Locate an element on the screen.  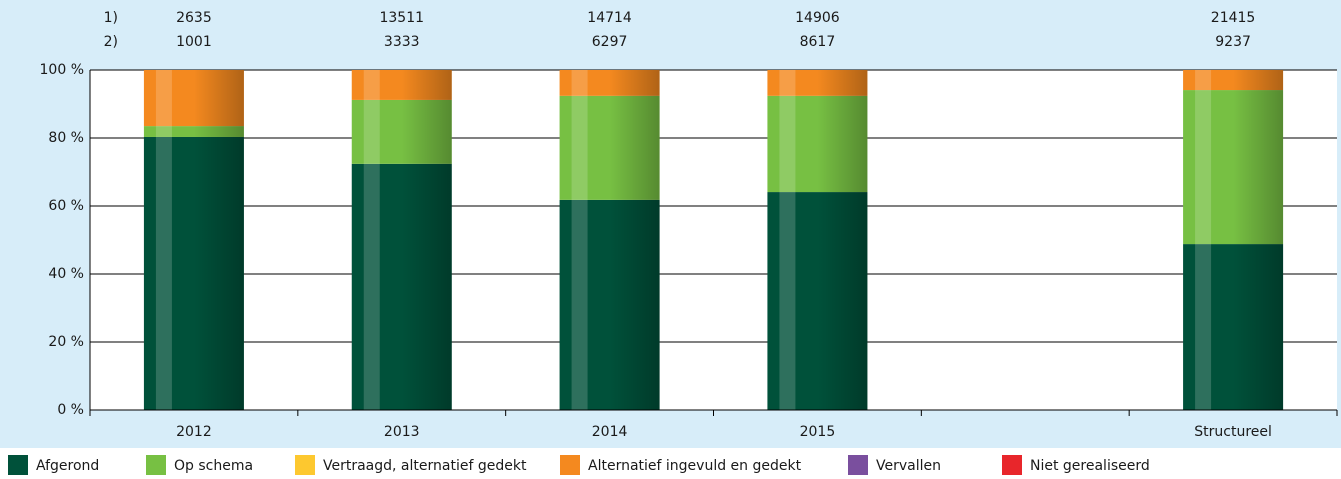
row-value: 14714 is located at coordinates (609, 18).